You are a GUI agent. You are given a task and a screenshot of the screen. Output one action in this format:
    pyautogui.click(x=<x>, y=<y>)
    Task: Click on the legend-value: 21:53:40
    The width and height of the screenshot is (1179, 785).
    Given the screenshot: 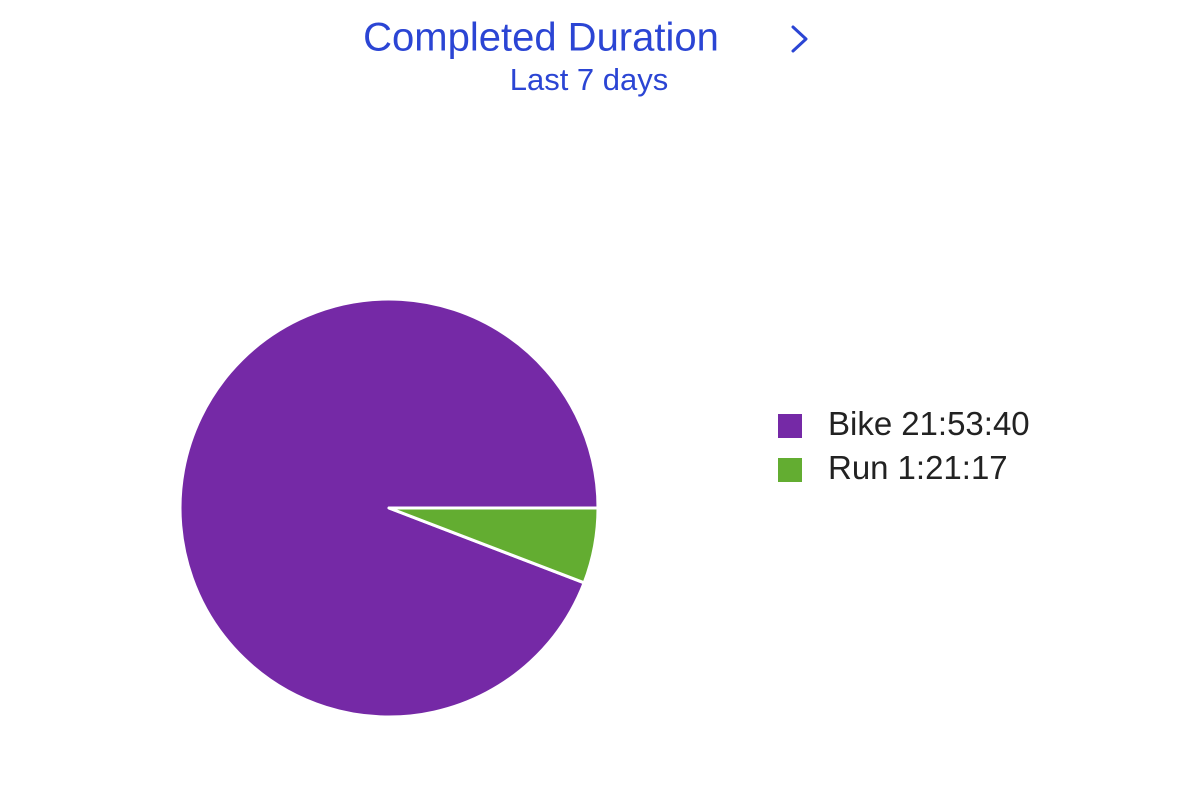 What is the action you would take?
    pyautogui.click(x=965, y=423)
    